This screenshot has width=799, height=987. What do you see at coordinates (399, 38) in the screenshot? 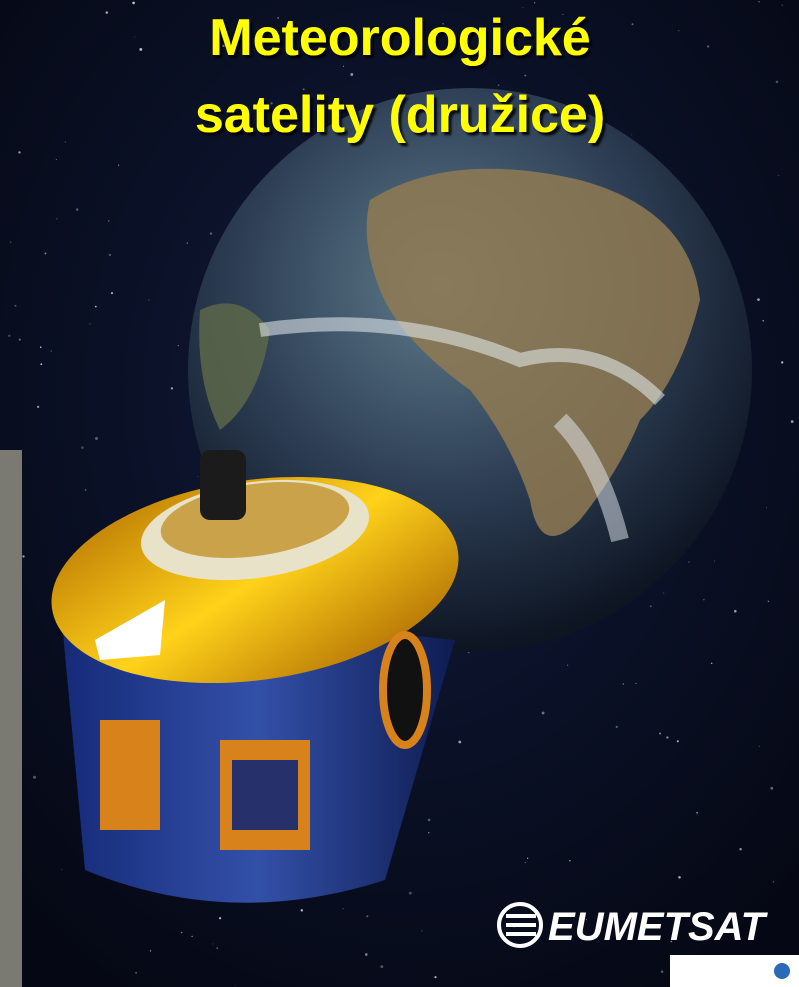
I see `title-line: Meteorologické` at bounding box center [399, 38].